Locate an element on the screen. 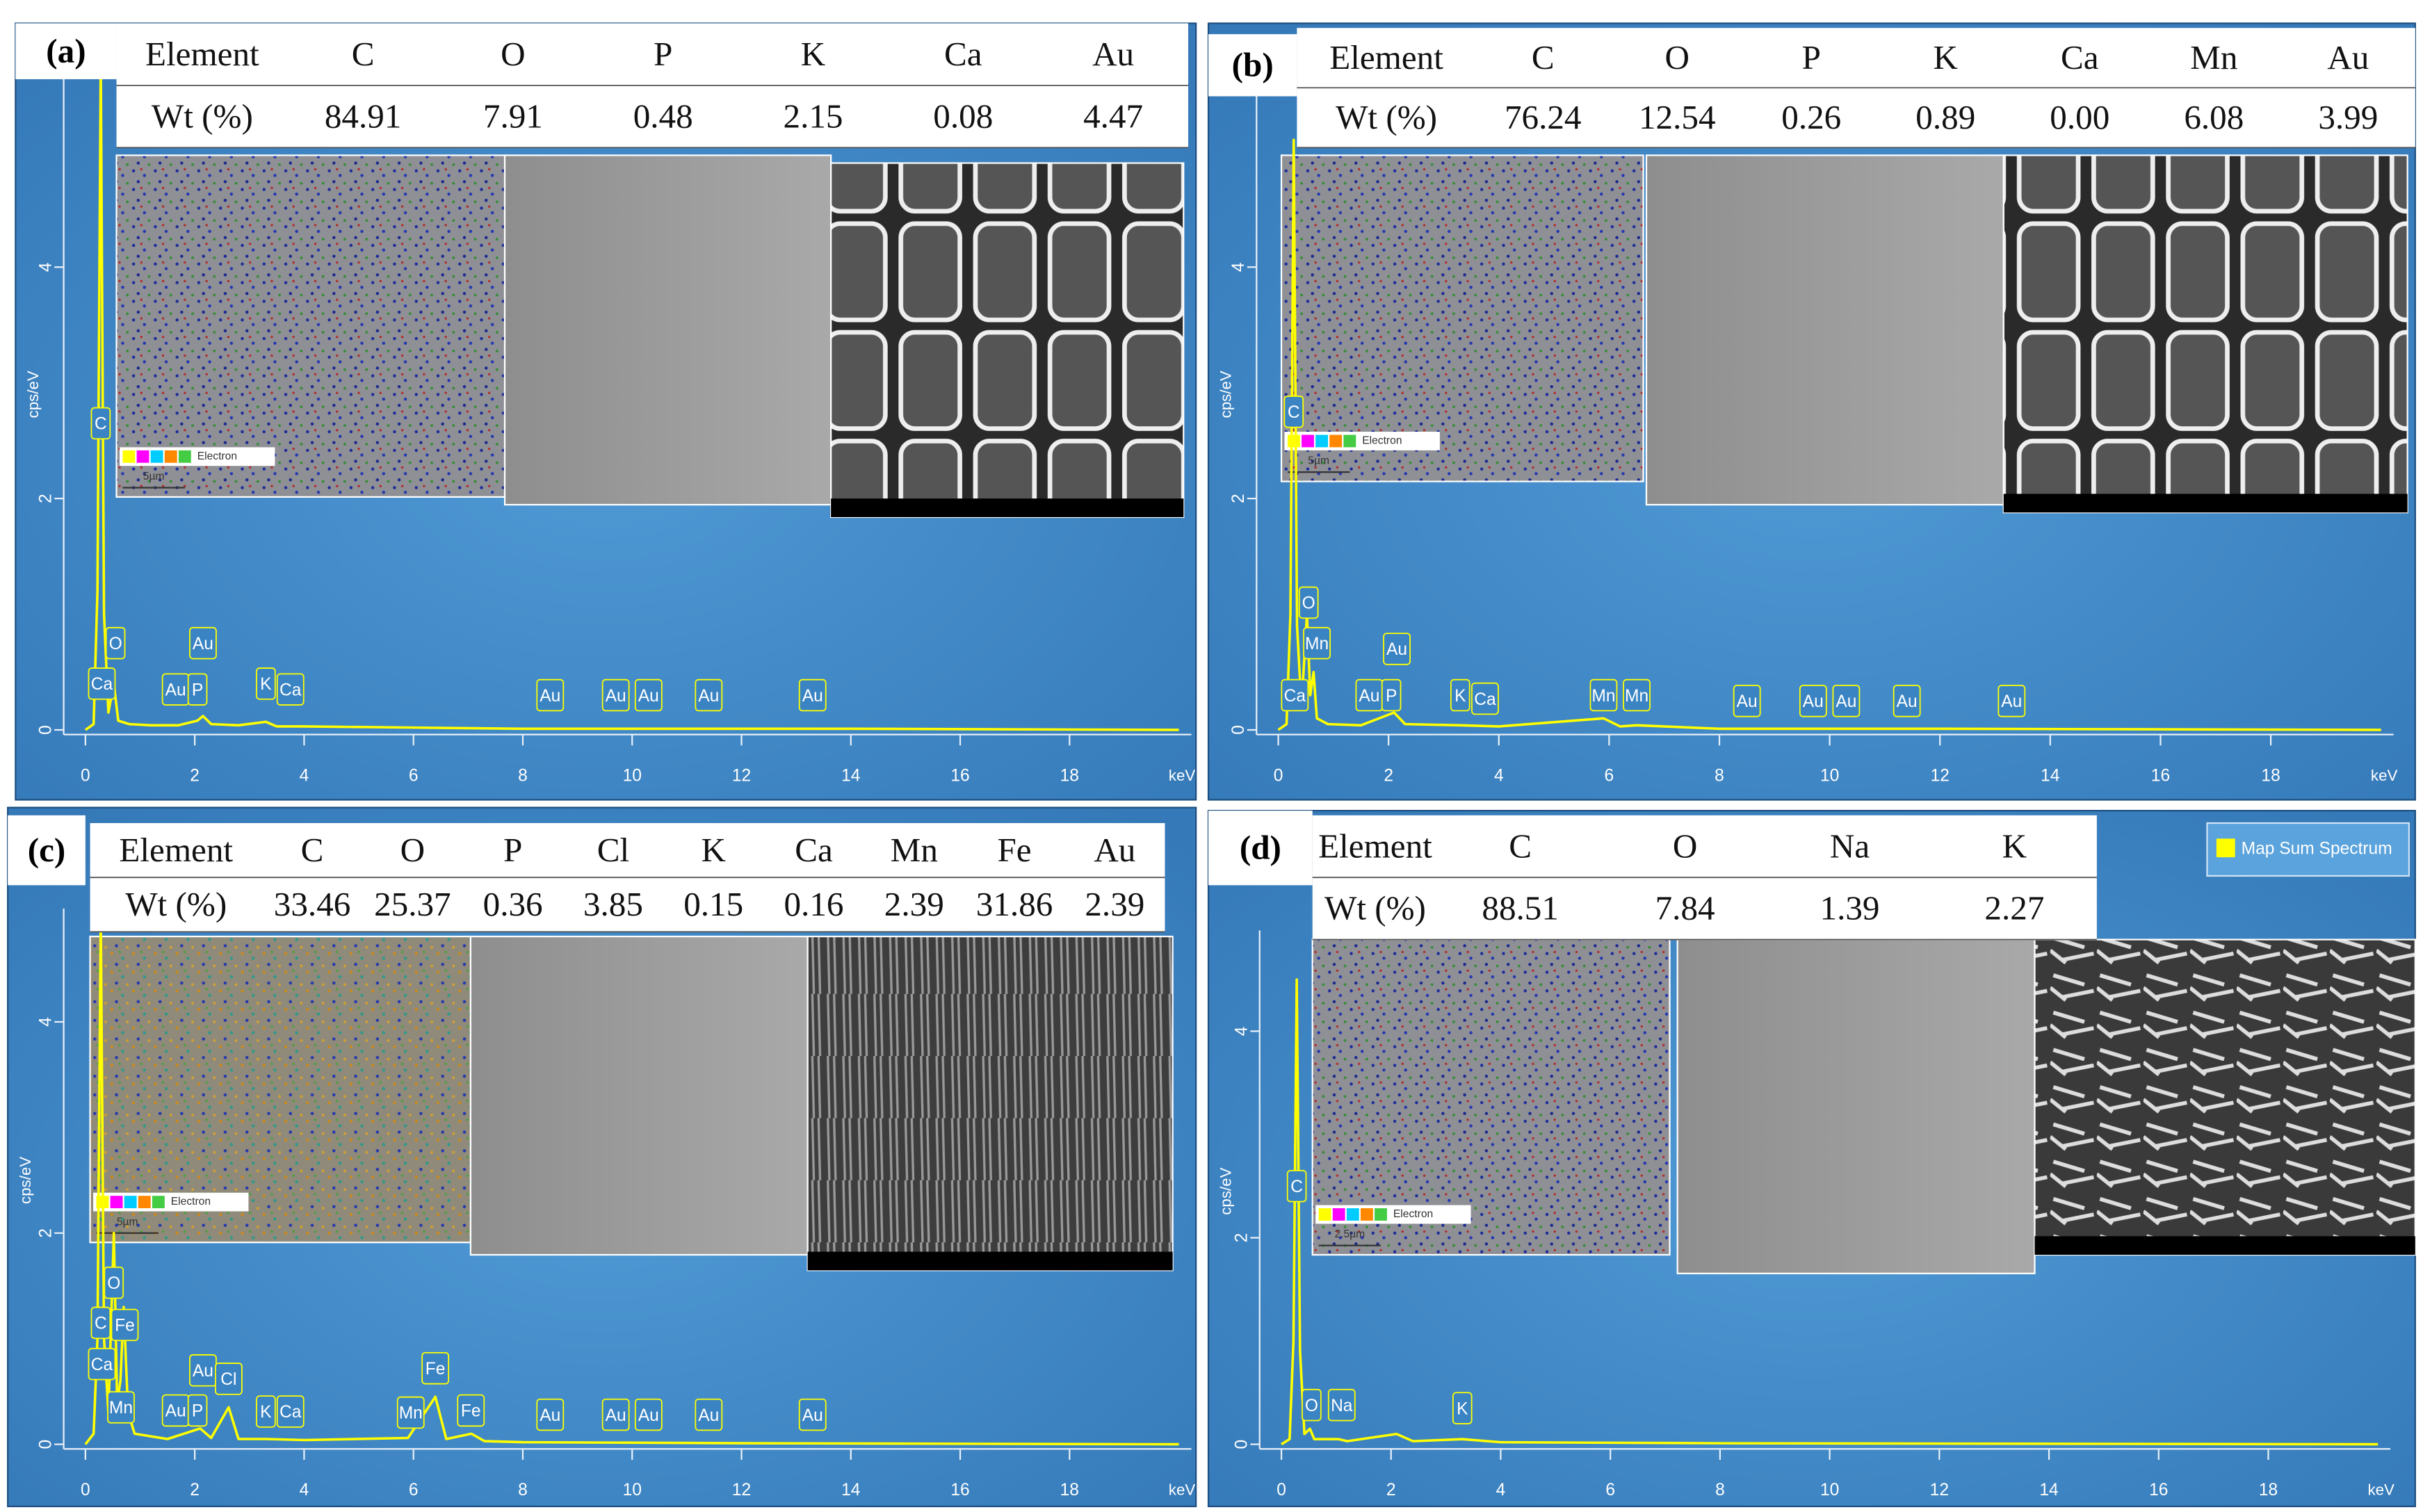  legend-box is located at coordinates (2308, 849).